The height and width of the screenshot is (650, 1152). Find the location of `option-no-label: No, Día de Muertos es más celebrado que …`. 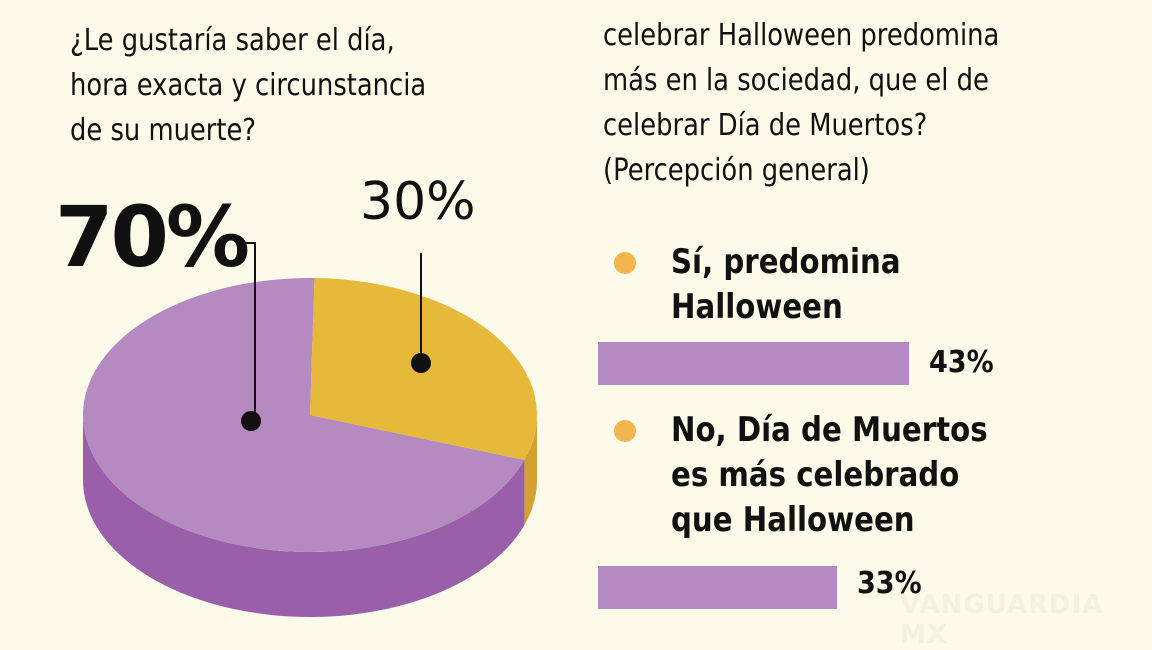

option-no-label: No, Día de Muertos es más celebrado que … is located at coordinates (829, 475).